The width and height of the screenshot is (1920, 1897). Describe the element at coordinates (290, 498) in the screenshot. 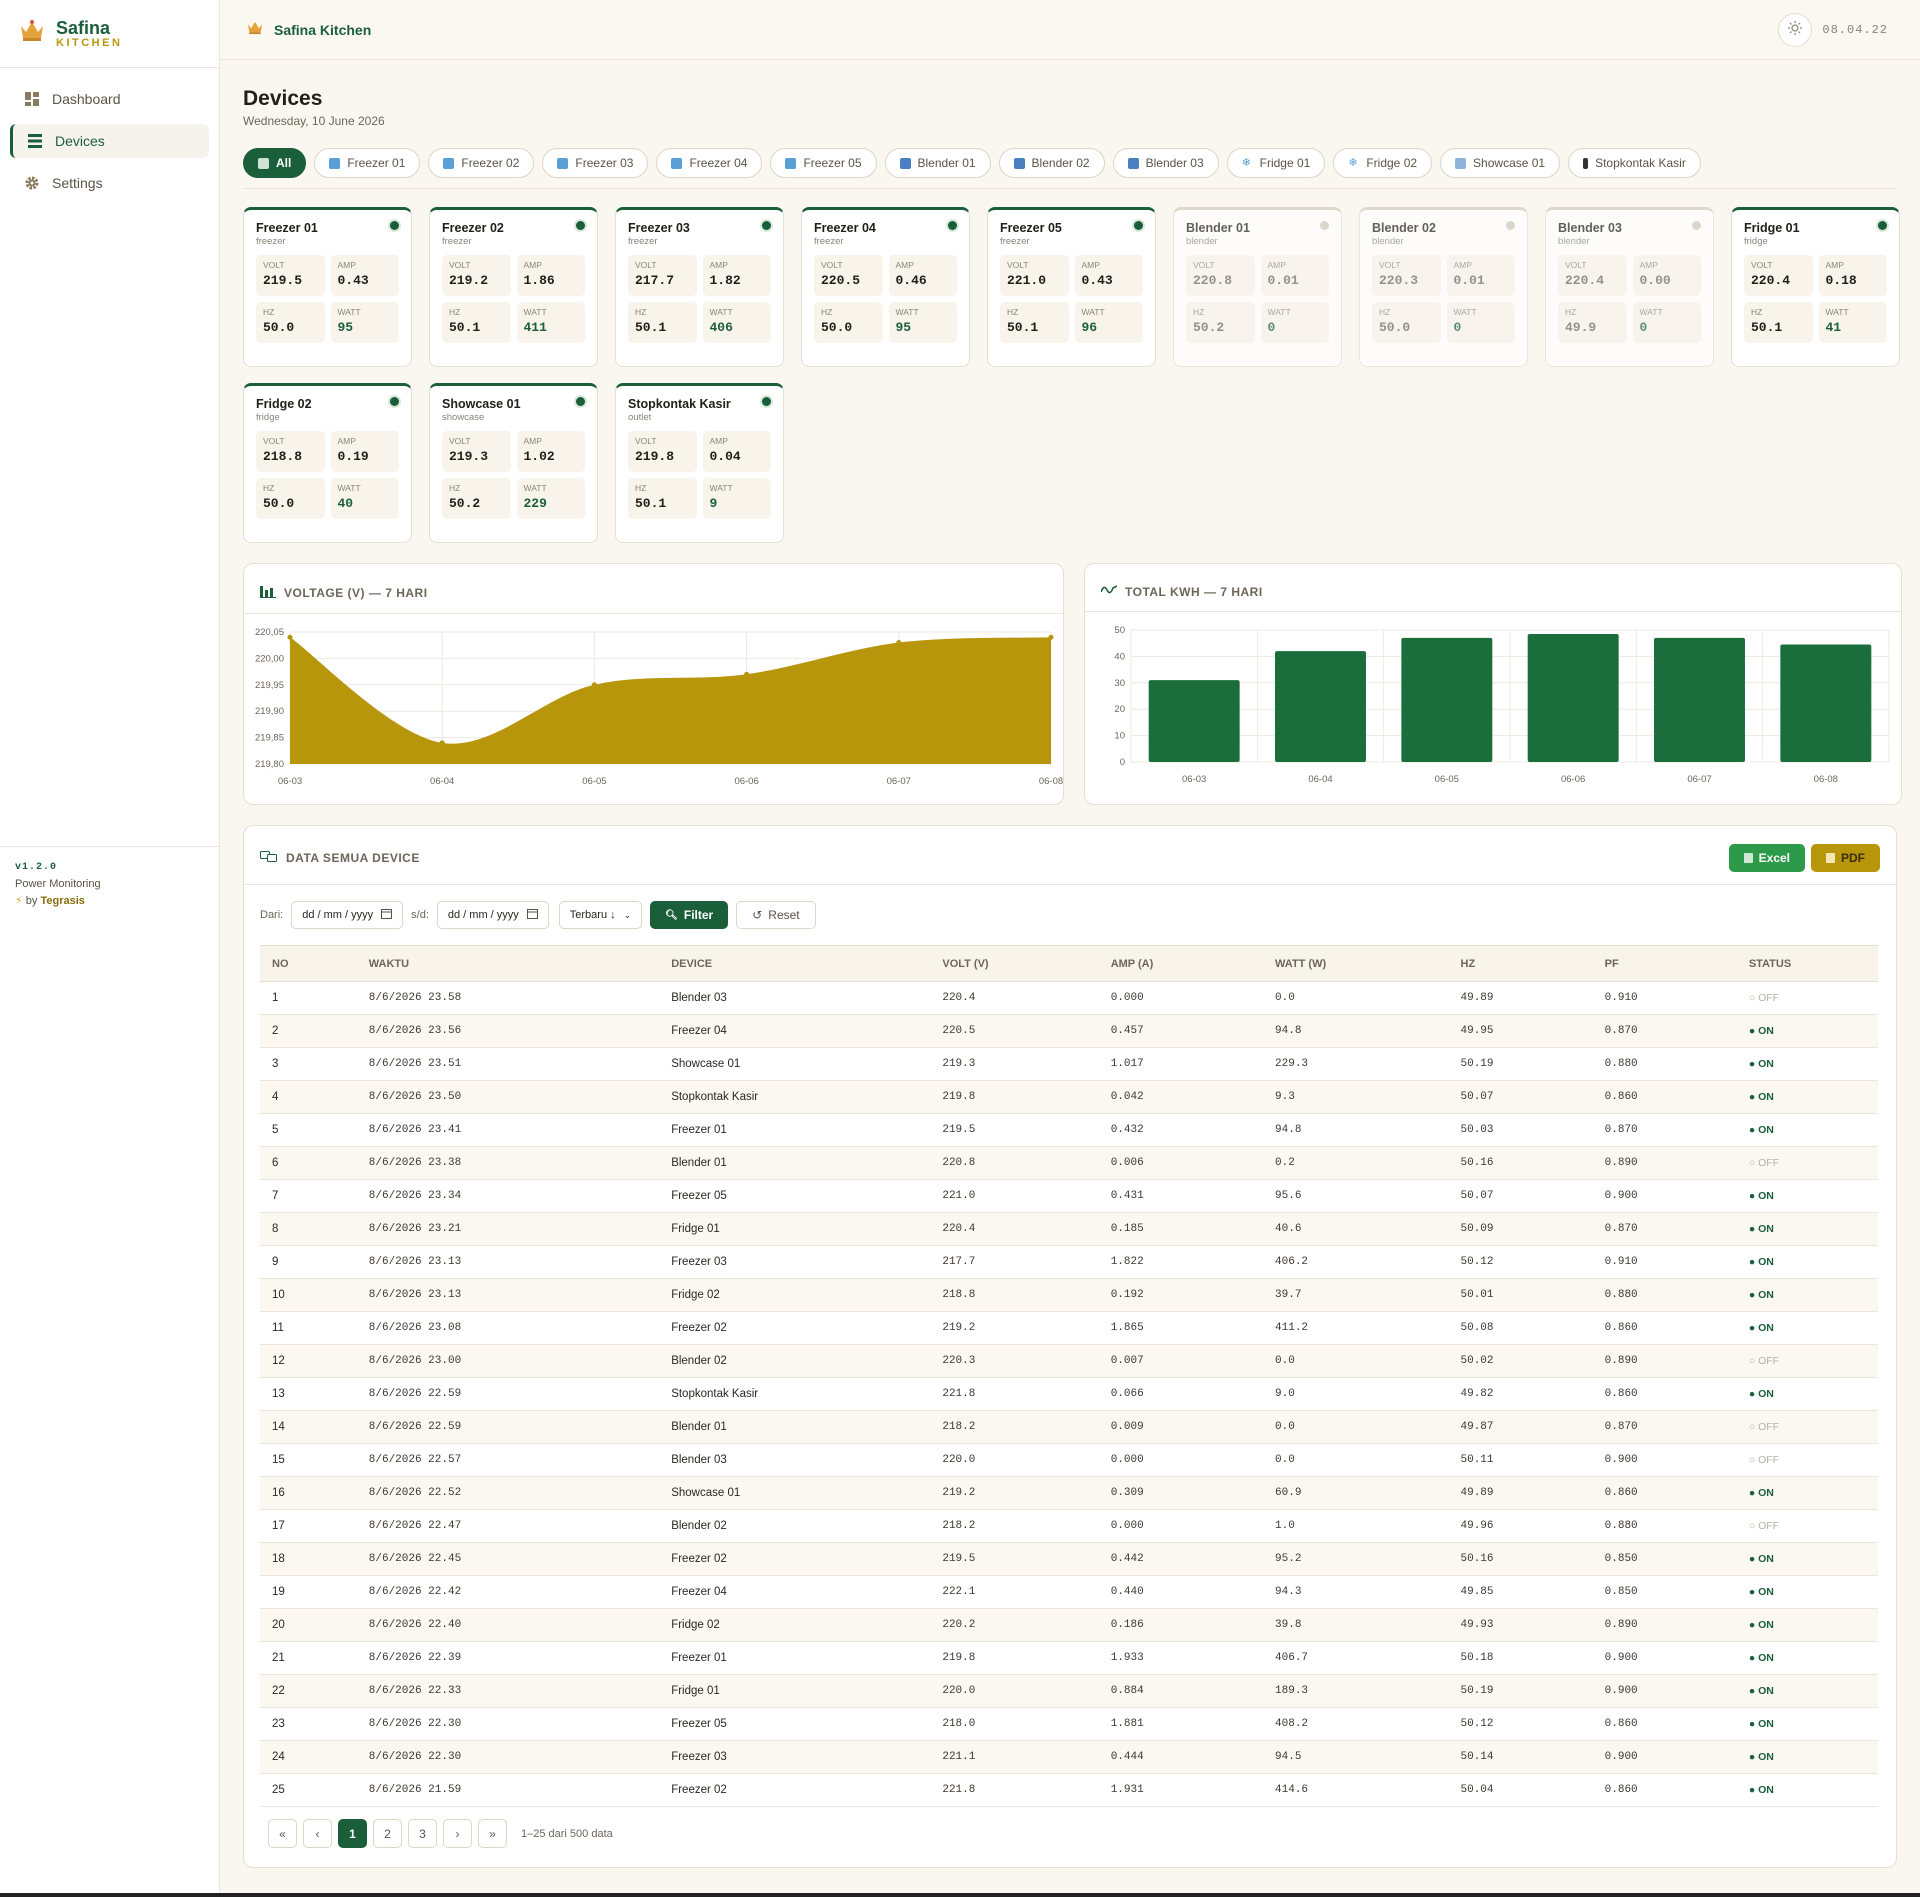

I see `metric-hz: HZ 50.0` at that location.